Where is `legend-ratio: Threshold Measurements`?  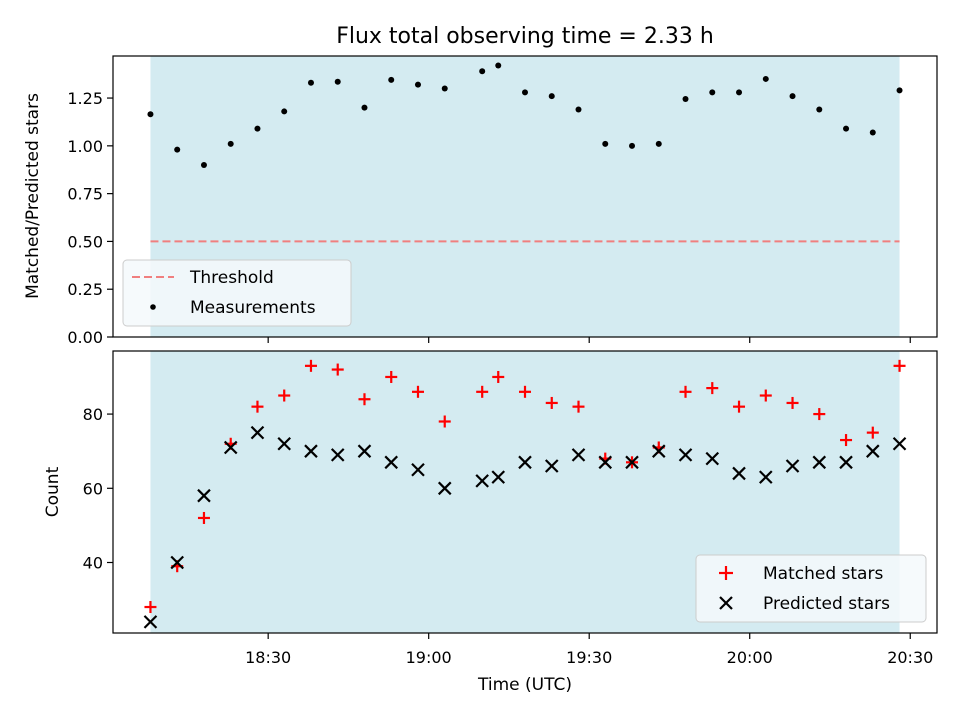 legend-ratio: Threshold Measurements is located at coordinates (237, 293).